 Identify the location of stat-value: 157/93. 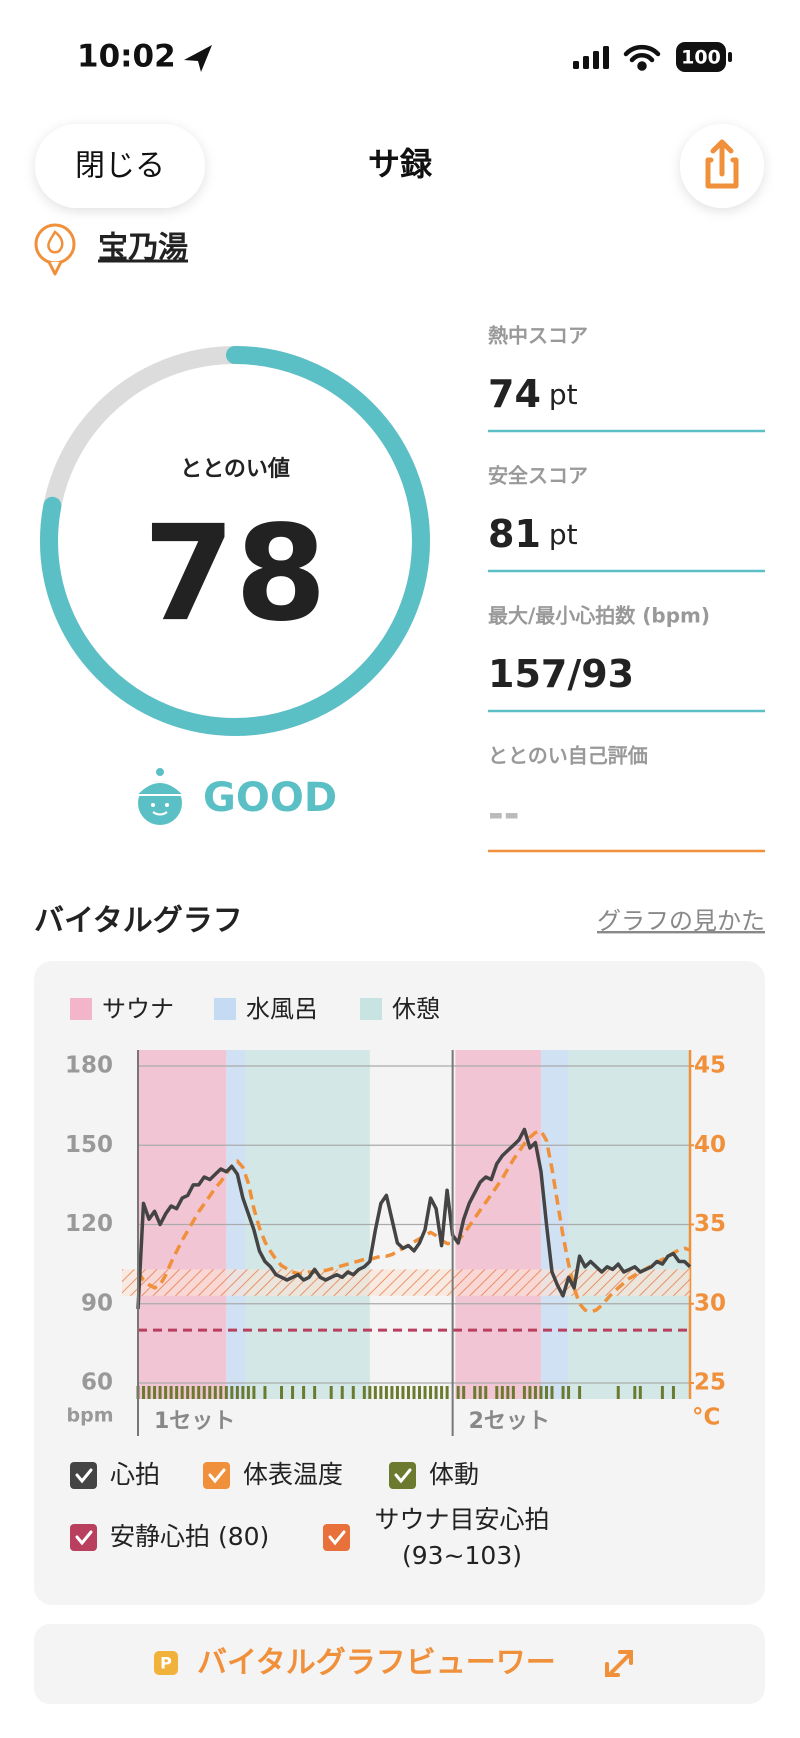
(561, 674).